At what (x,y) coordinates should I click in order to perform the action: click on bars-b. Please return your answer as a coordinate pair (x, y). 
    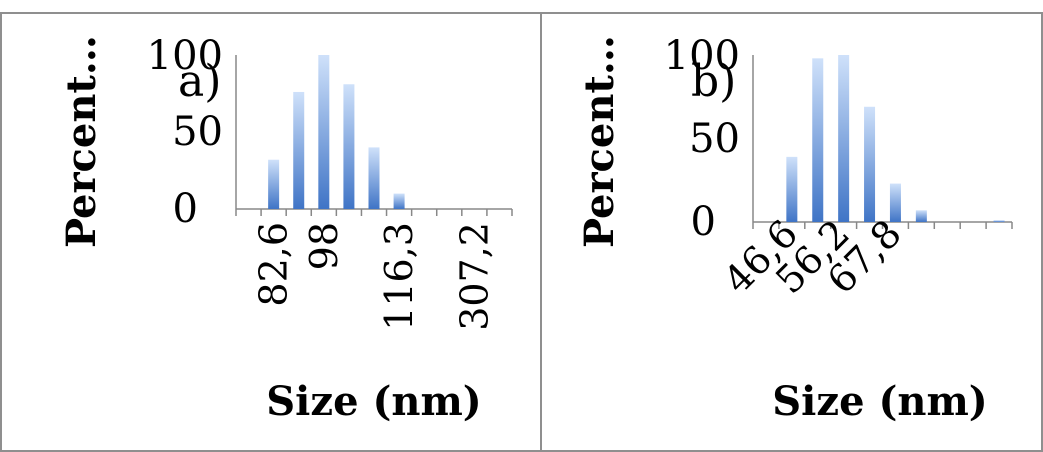
    Looking at the image, I should click on (895, 139).